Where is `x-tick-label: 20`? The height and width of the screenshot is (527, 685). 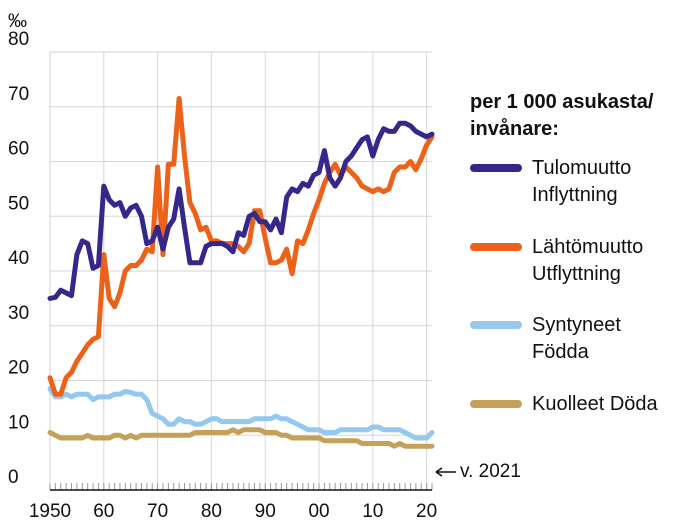
x-tick-label: 20 is located at coordinates (426, 511).